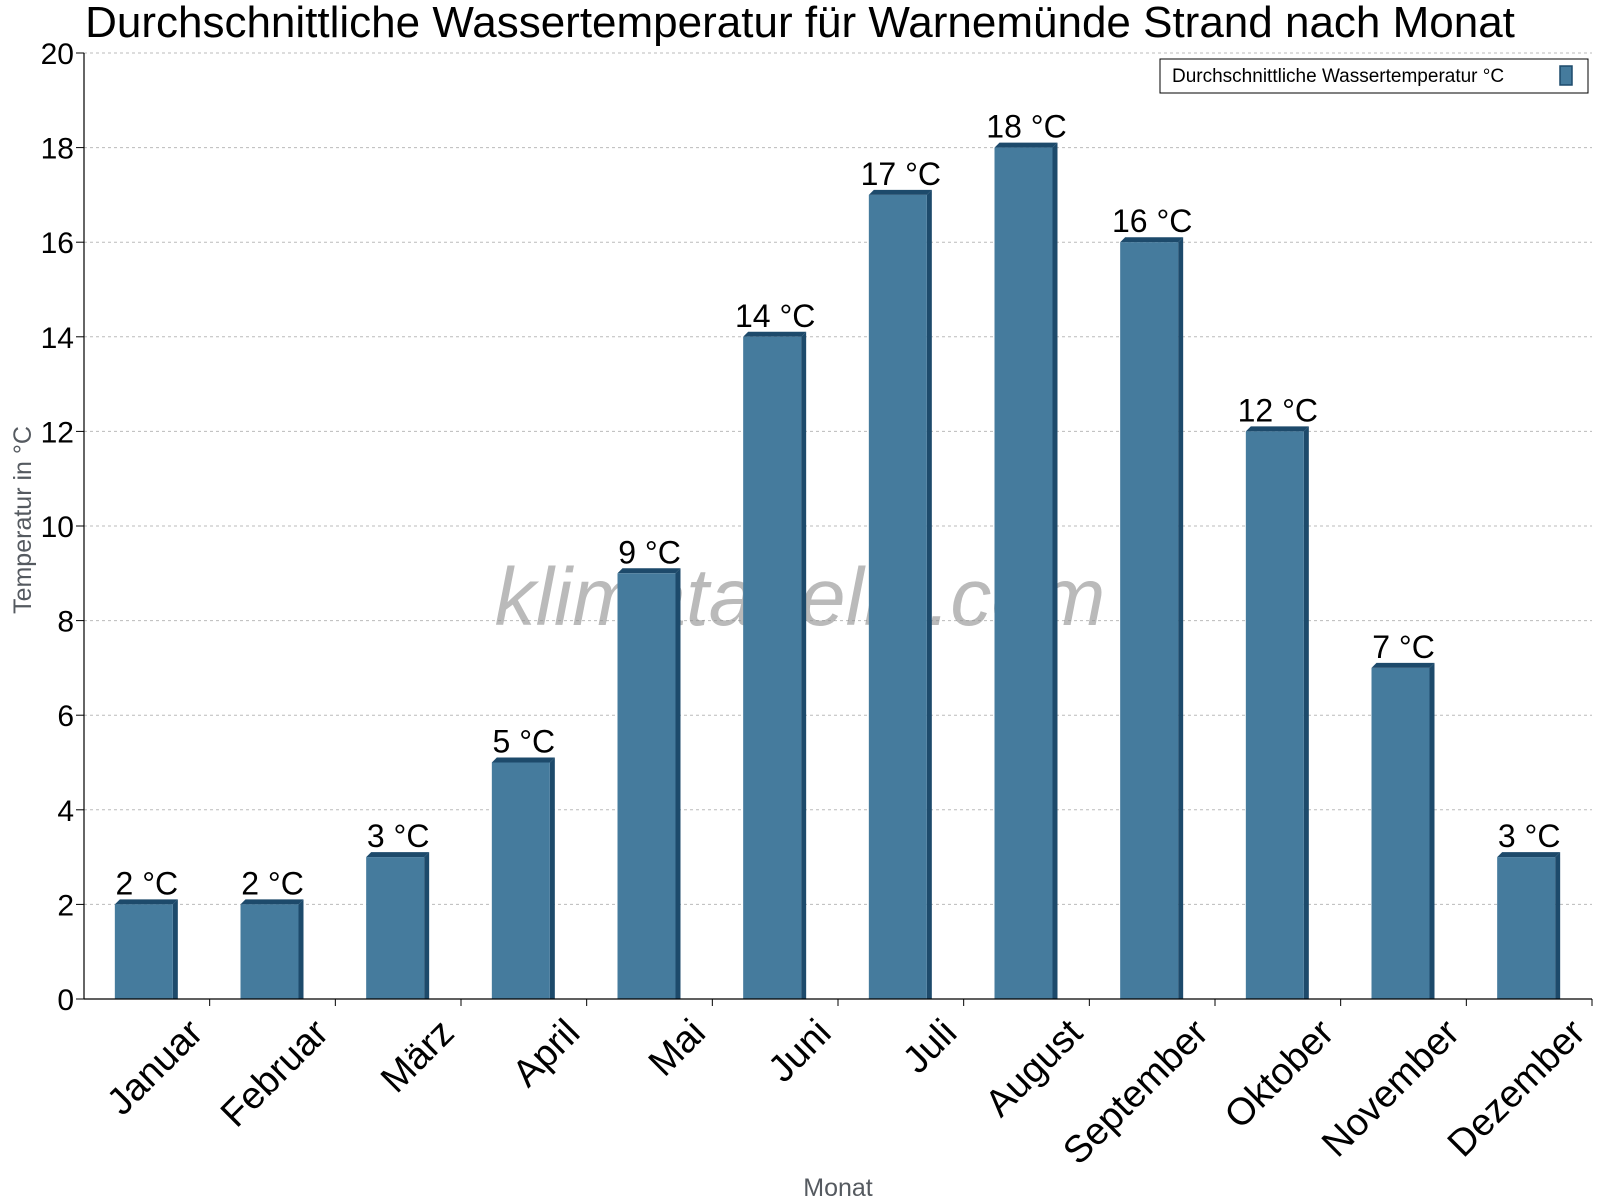 The image size is (1600, 1200). What do you see at coordinates (65, 622) in the screenshot?
I see `y-tick-label: 8` at bounding box center [65, 622].